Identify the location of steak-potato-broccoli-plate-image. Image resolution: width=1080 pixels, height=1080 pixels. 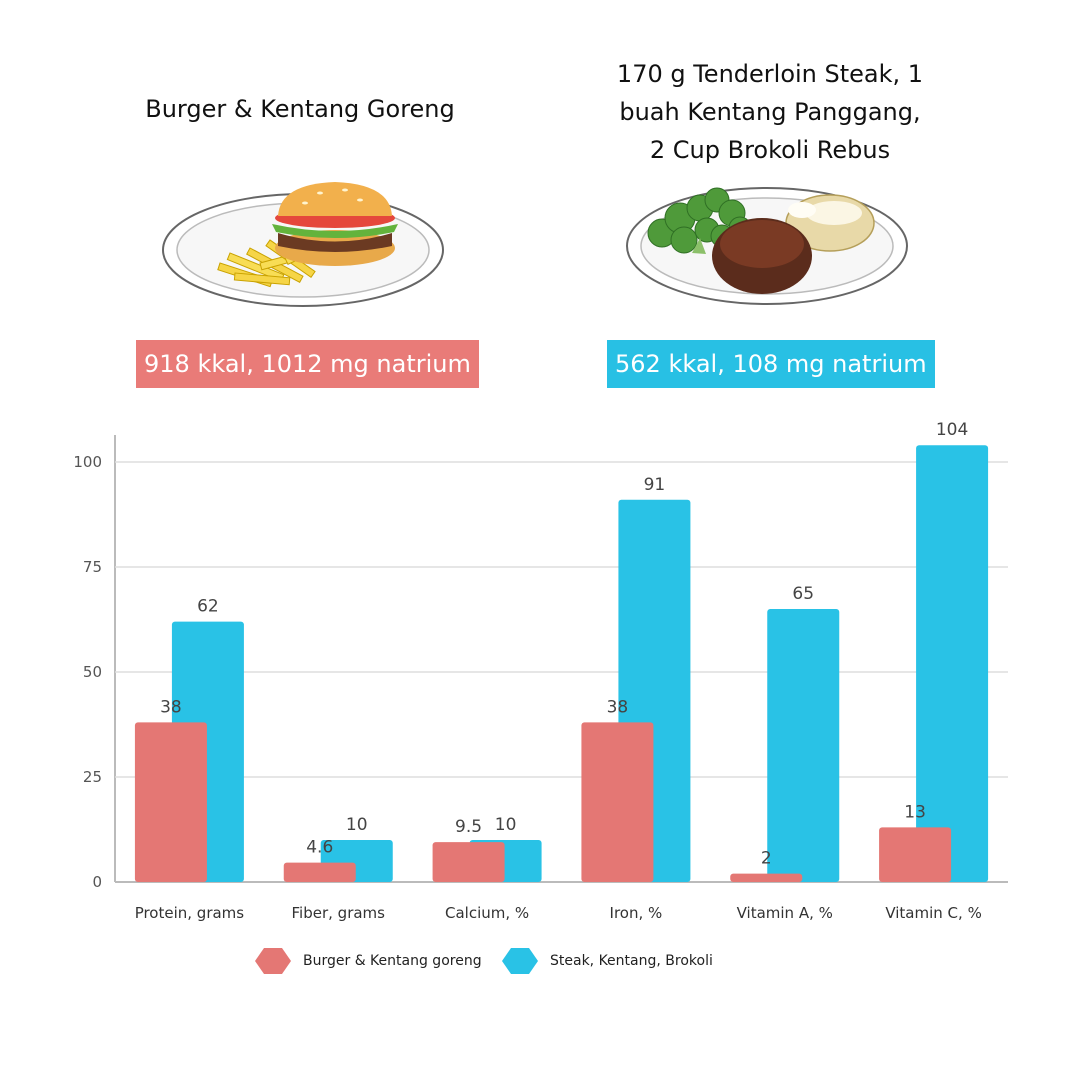
(767, 246).